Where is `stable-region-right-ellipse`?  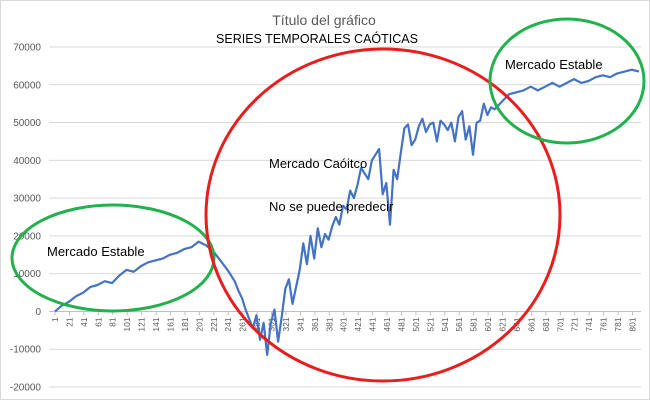 stable-region-right-ellipse is located at coordinates (567, 81).